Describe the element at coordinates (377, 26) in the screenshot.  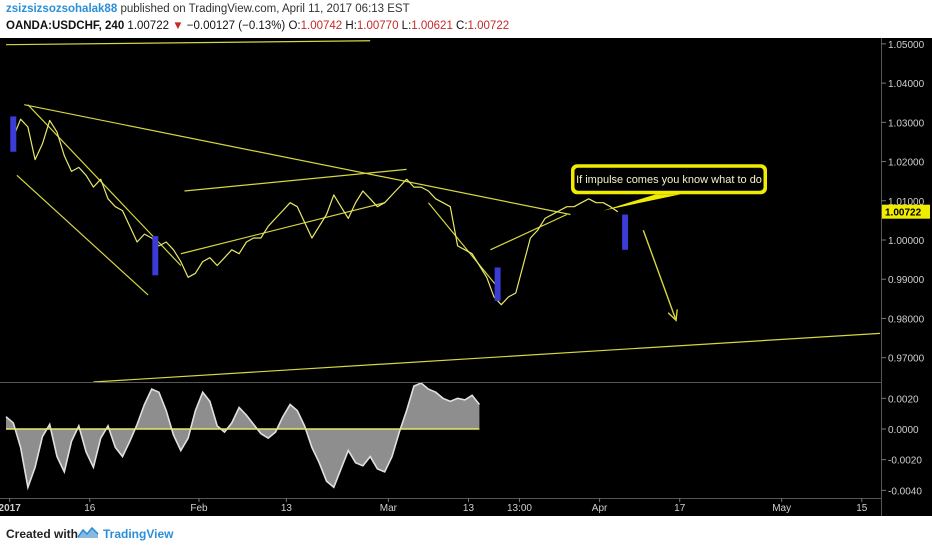
I see `high-value: 1.00770` at that location.